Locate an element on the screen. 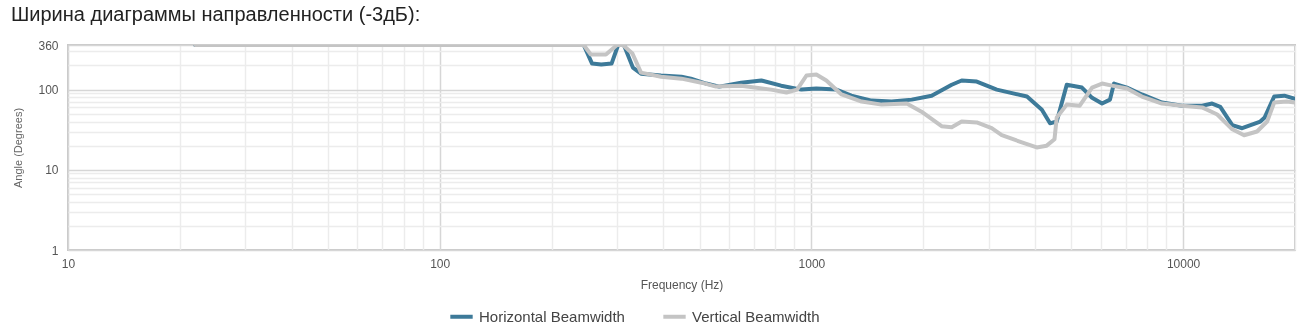  chart-title: Ширина диаграммы направленности (-3дБ): is located at coordinates (215, 14).